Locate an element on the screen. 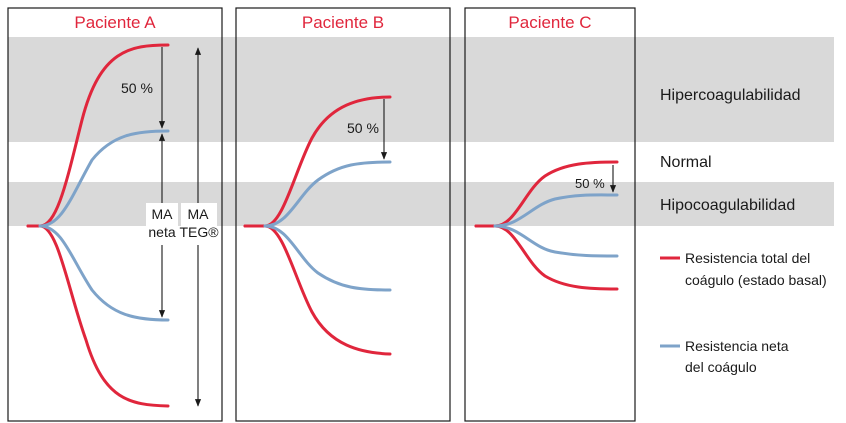 The image size is (846, 423). panel-c-50-percent-label: 50 % is located at coordinates (590, 183).